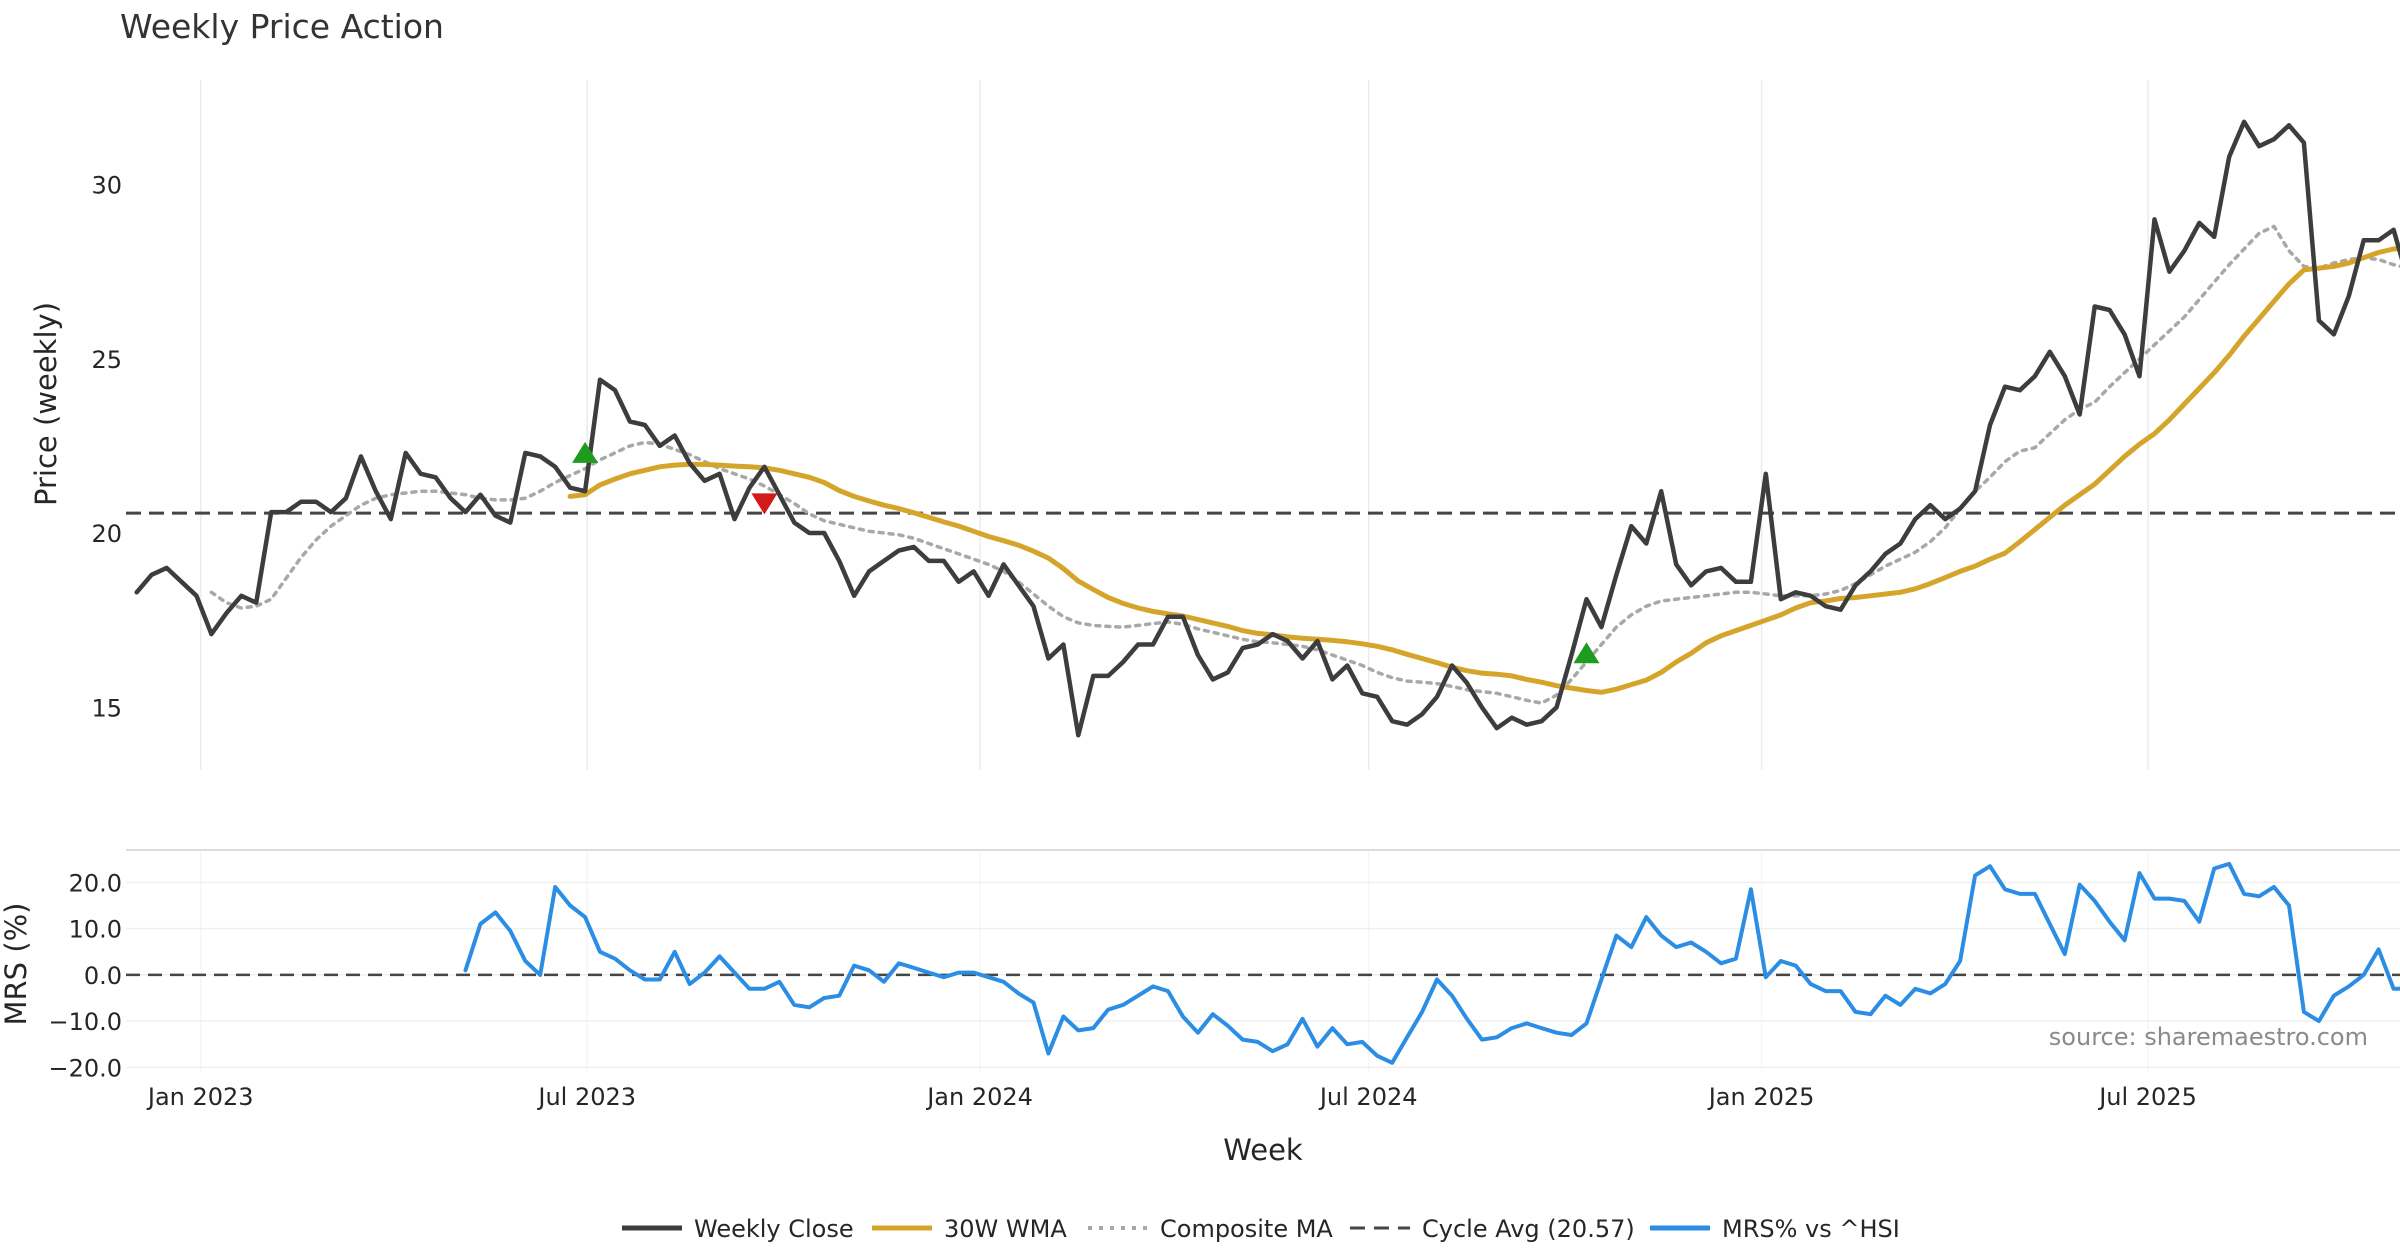  What do you see at coordinates (106, 360) in the screenshot?
I see `price-y-tick-label: 25` at bounding box center [106, 360].